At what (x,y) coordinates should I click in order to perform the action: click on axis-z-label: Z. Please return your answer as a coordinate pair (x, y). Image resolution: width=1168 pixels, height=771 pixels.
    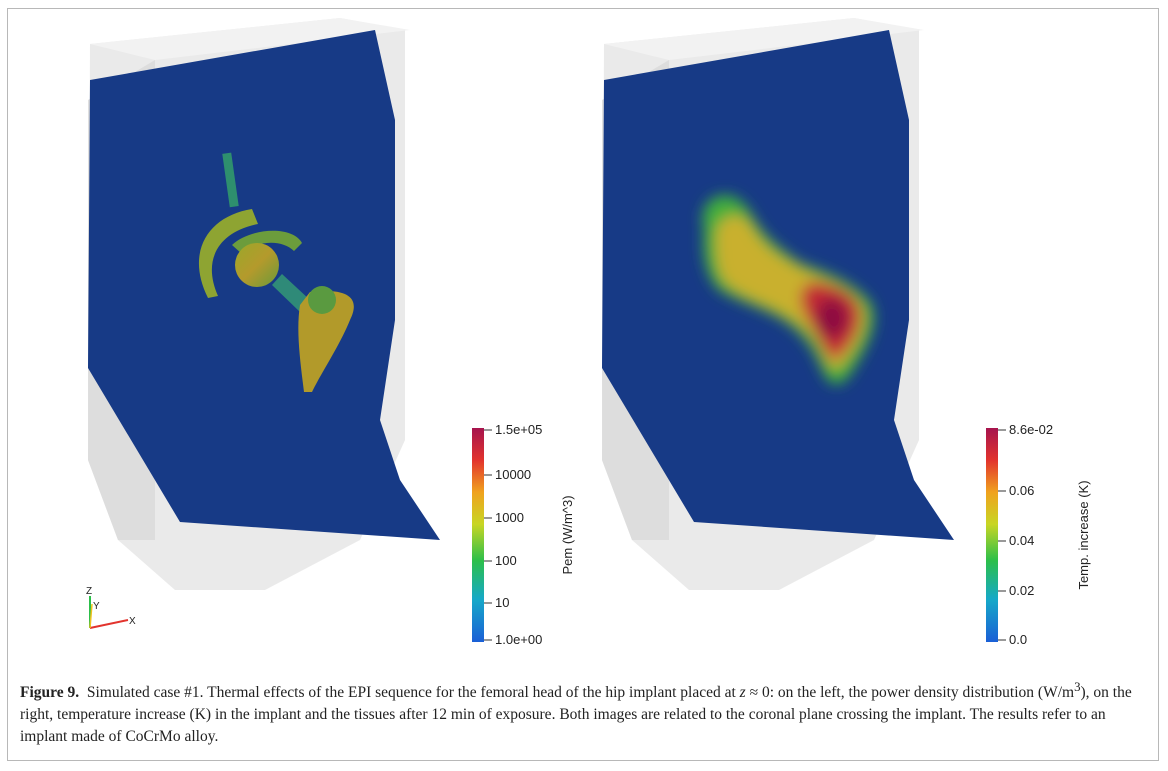
    Looking at the image, I should click on (89, 591).